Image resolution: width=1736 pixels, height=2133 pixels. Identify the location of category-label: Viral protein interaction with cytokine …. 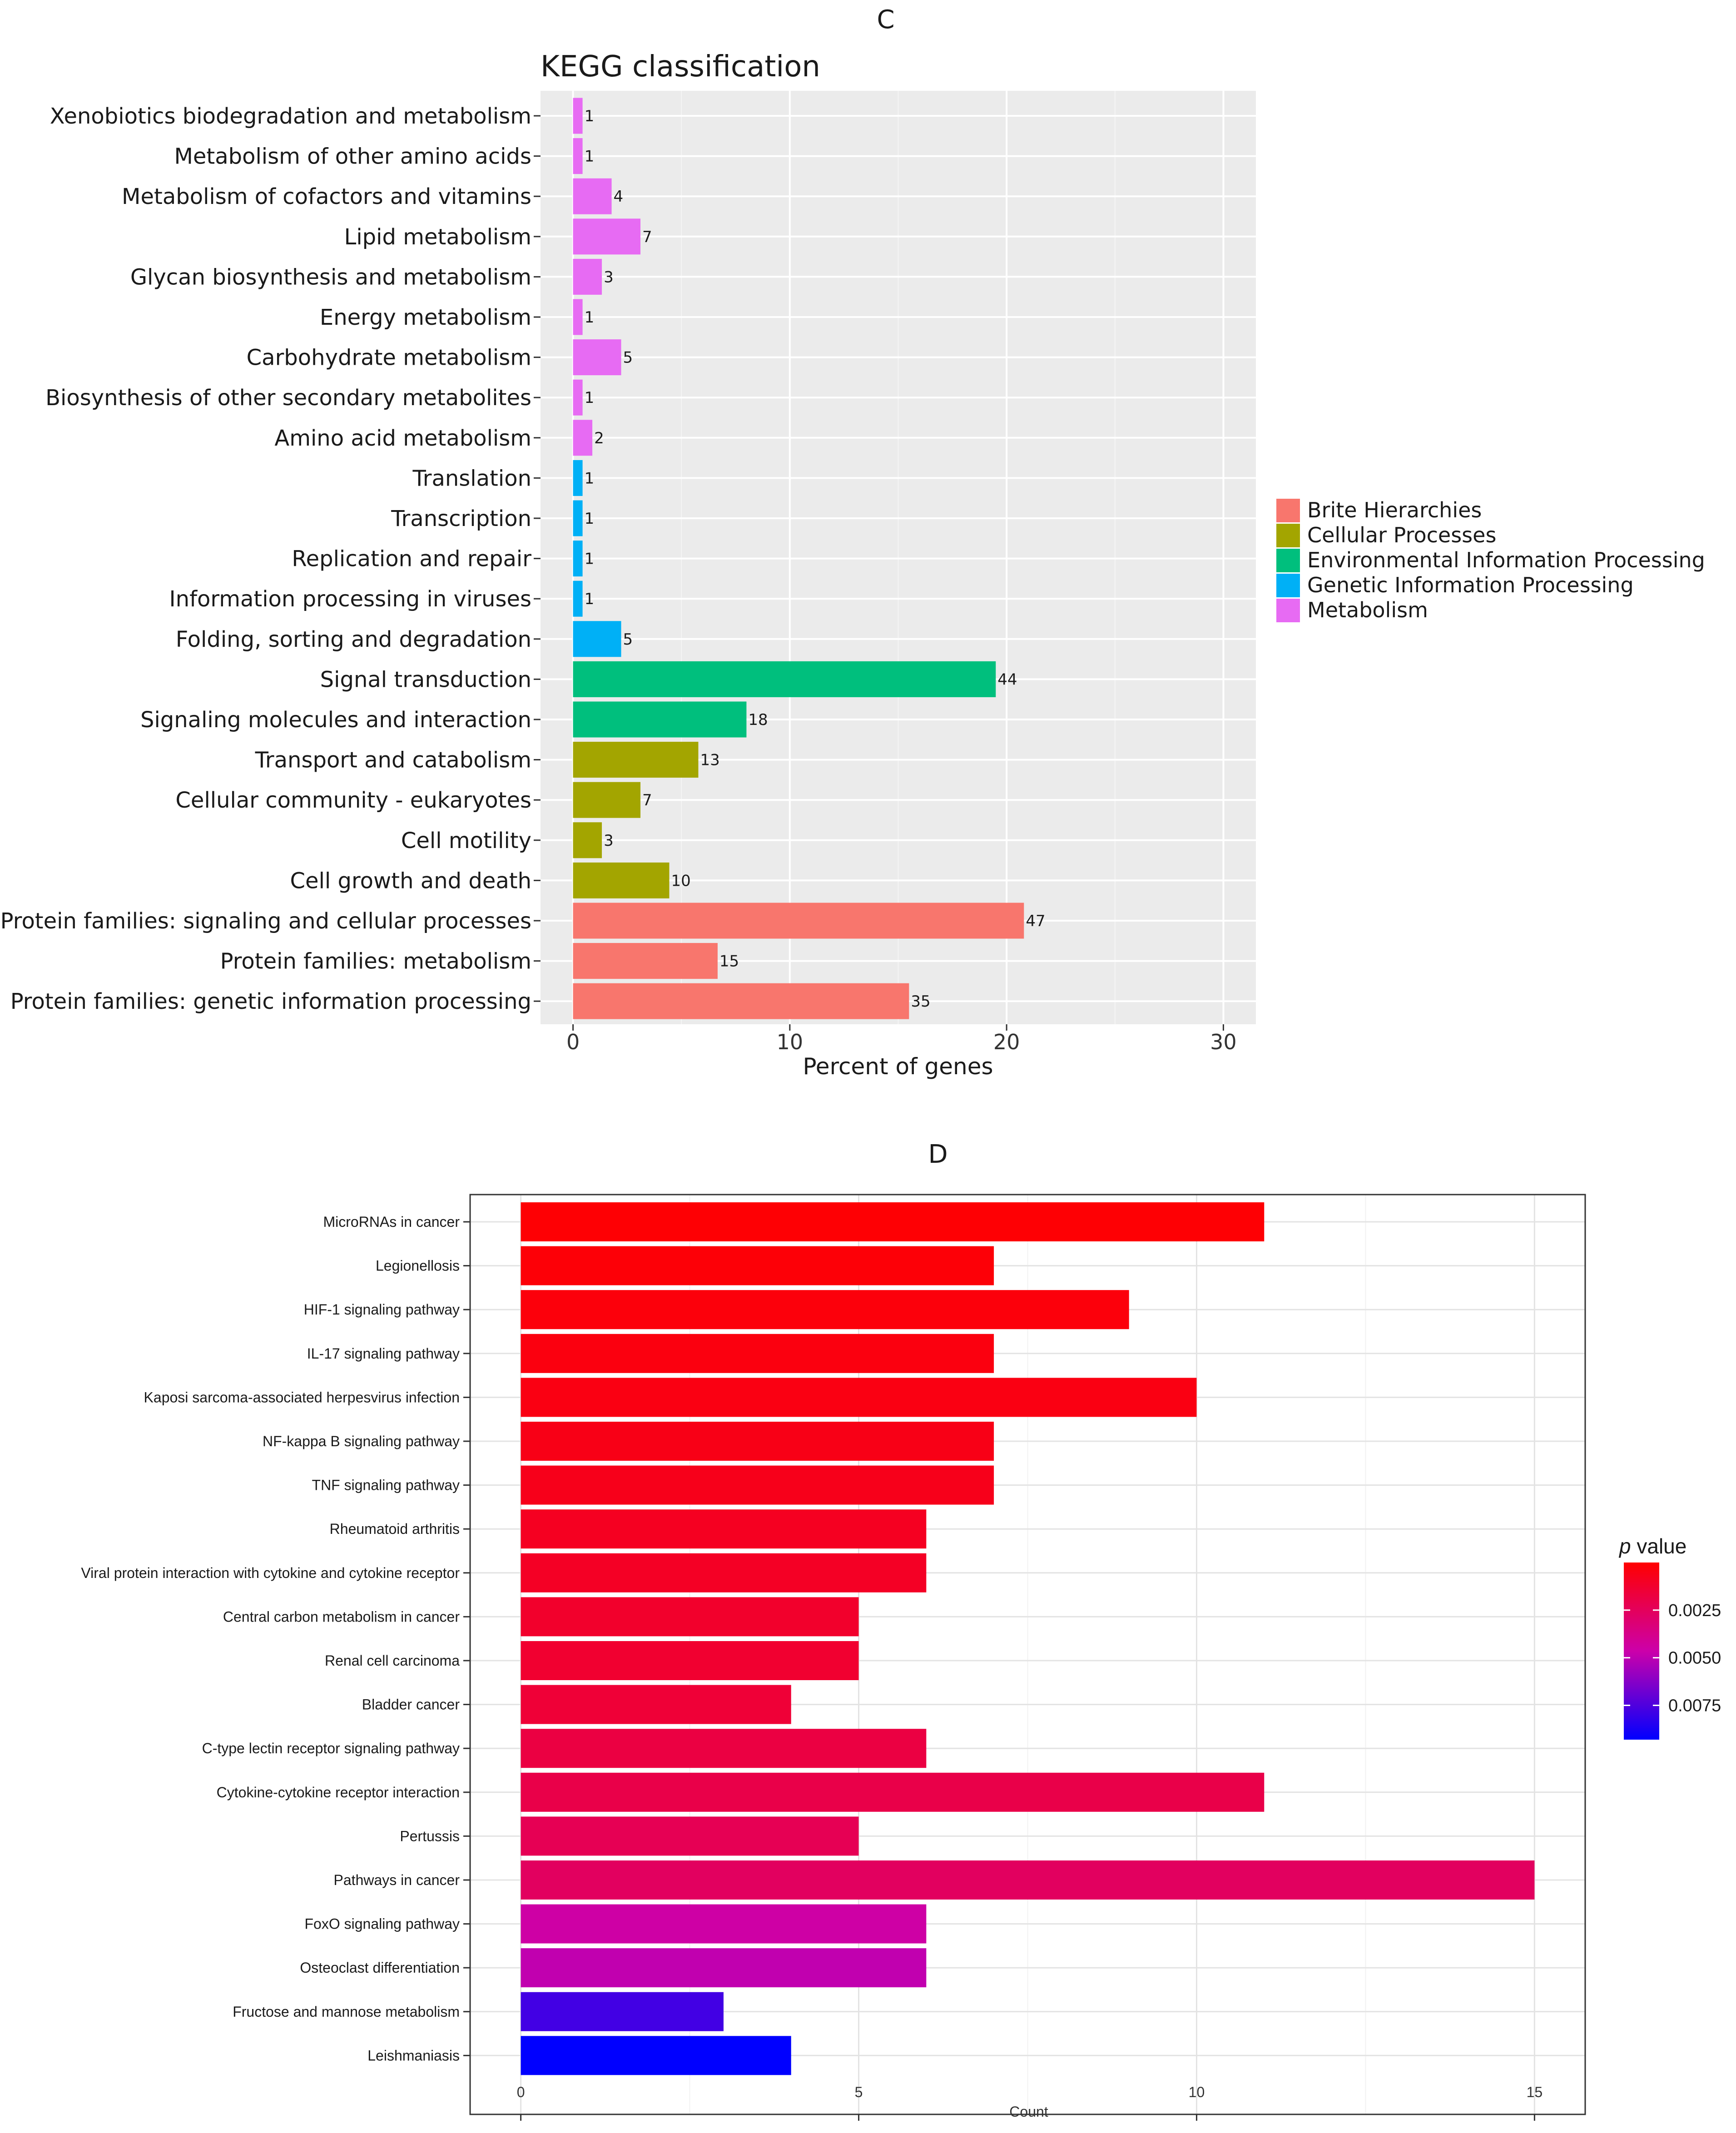
(270, 1573).